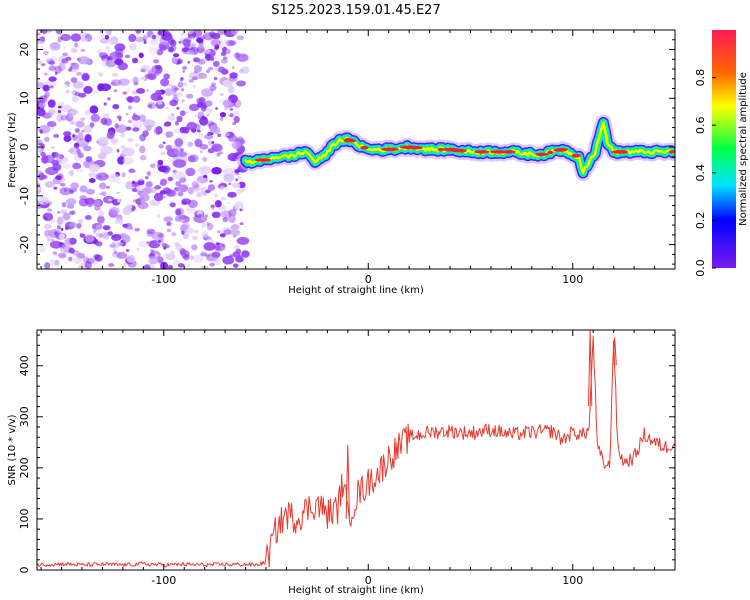 The width and height of the screenshot is (750, 600). I want to click on bottom-x-axis-title: Height of straight line (km), so click(356, 590).